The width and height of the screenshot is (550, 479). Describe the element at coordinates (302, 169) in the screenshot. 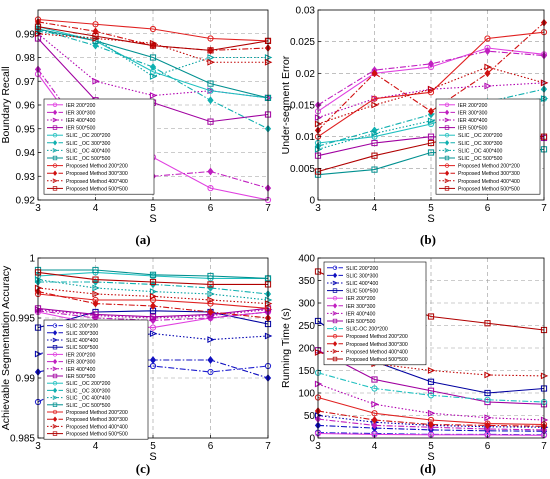

I see `y-tick-label: 0.005` at that location.